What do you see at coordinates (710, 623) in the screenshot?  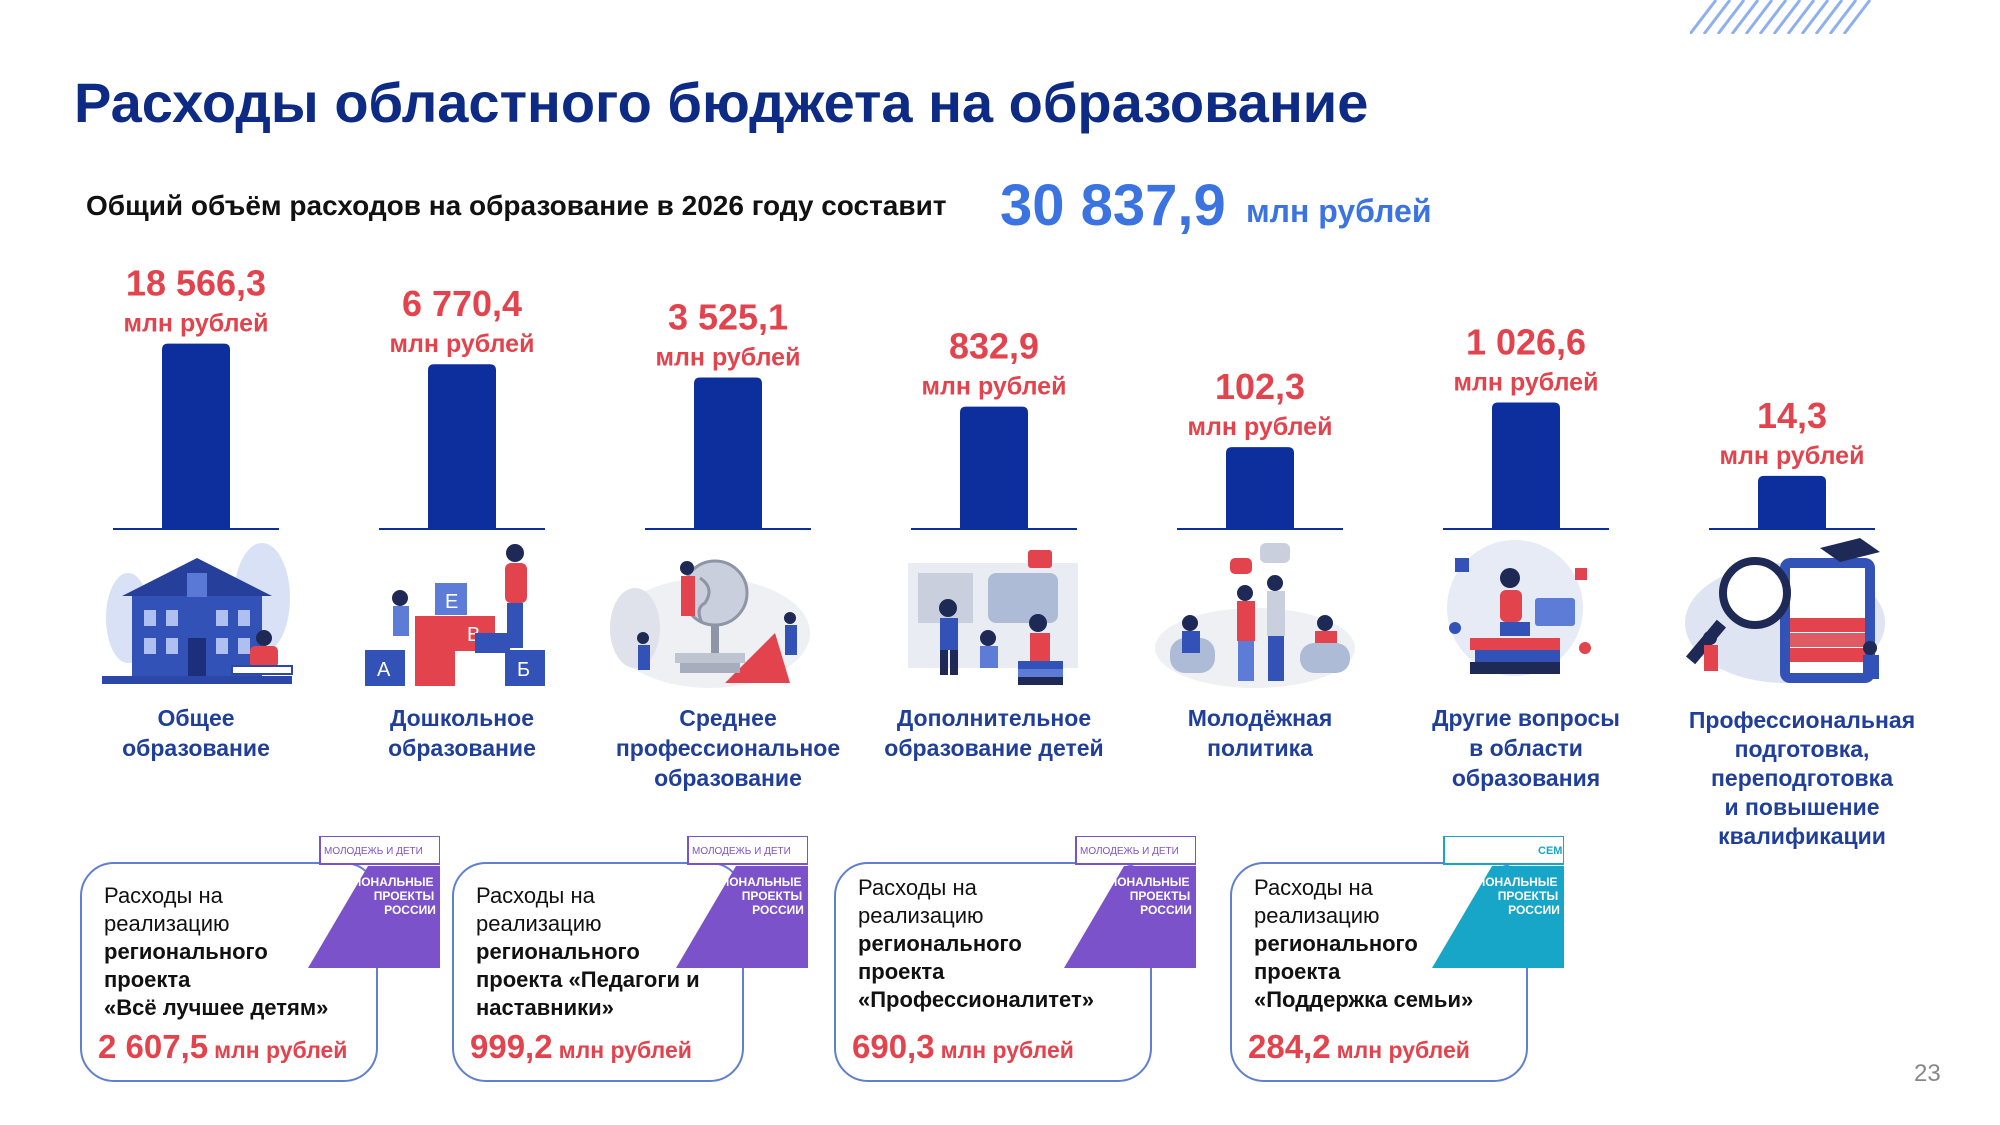 I see `globe-geometry-illustration` at bounding box center [710, 623].